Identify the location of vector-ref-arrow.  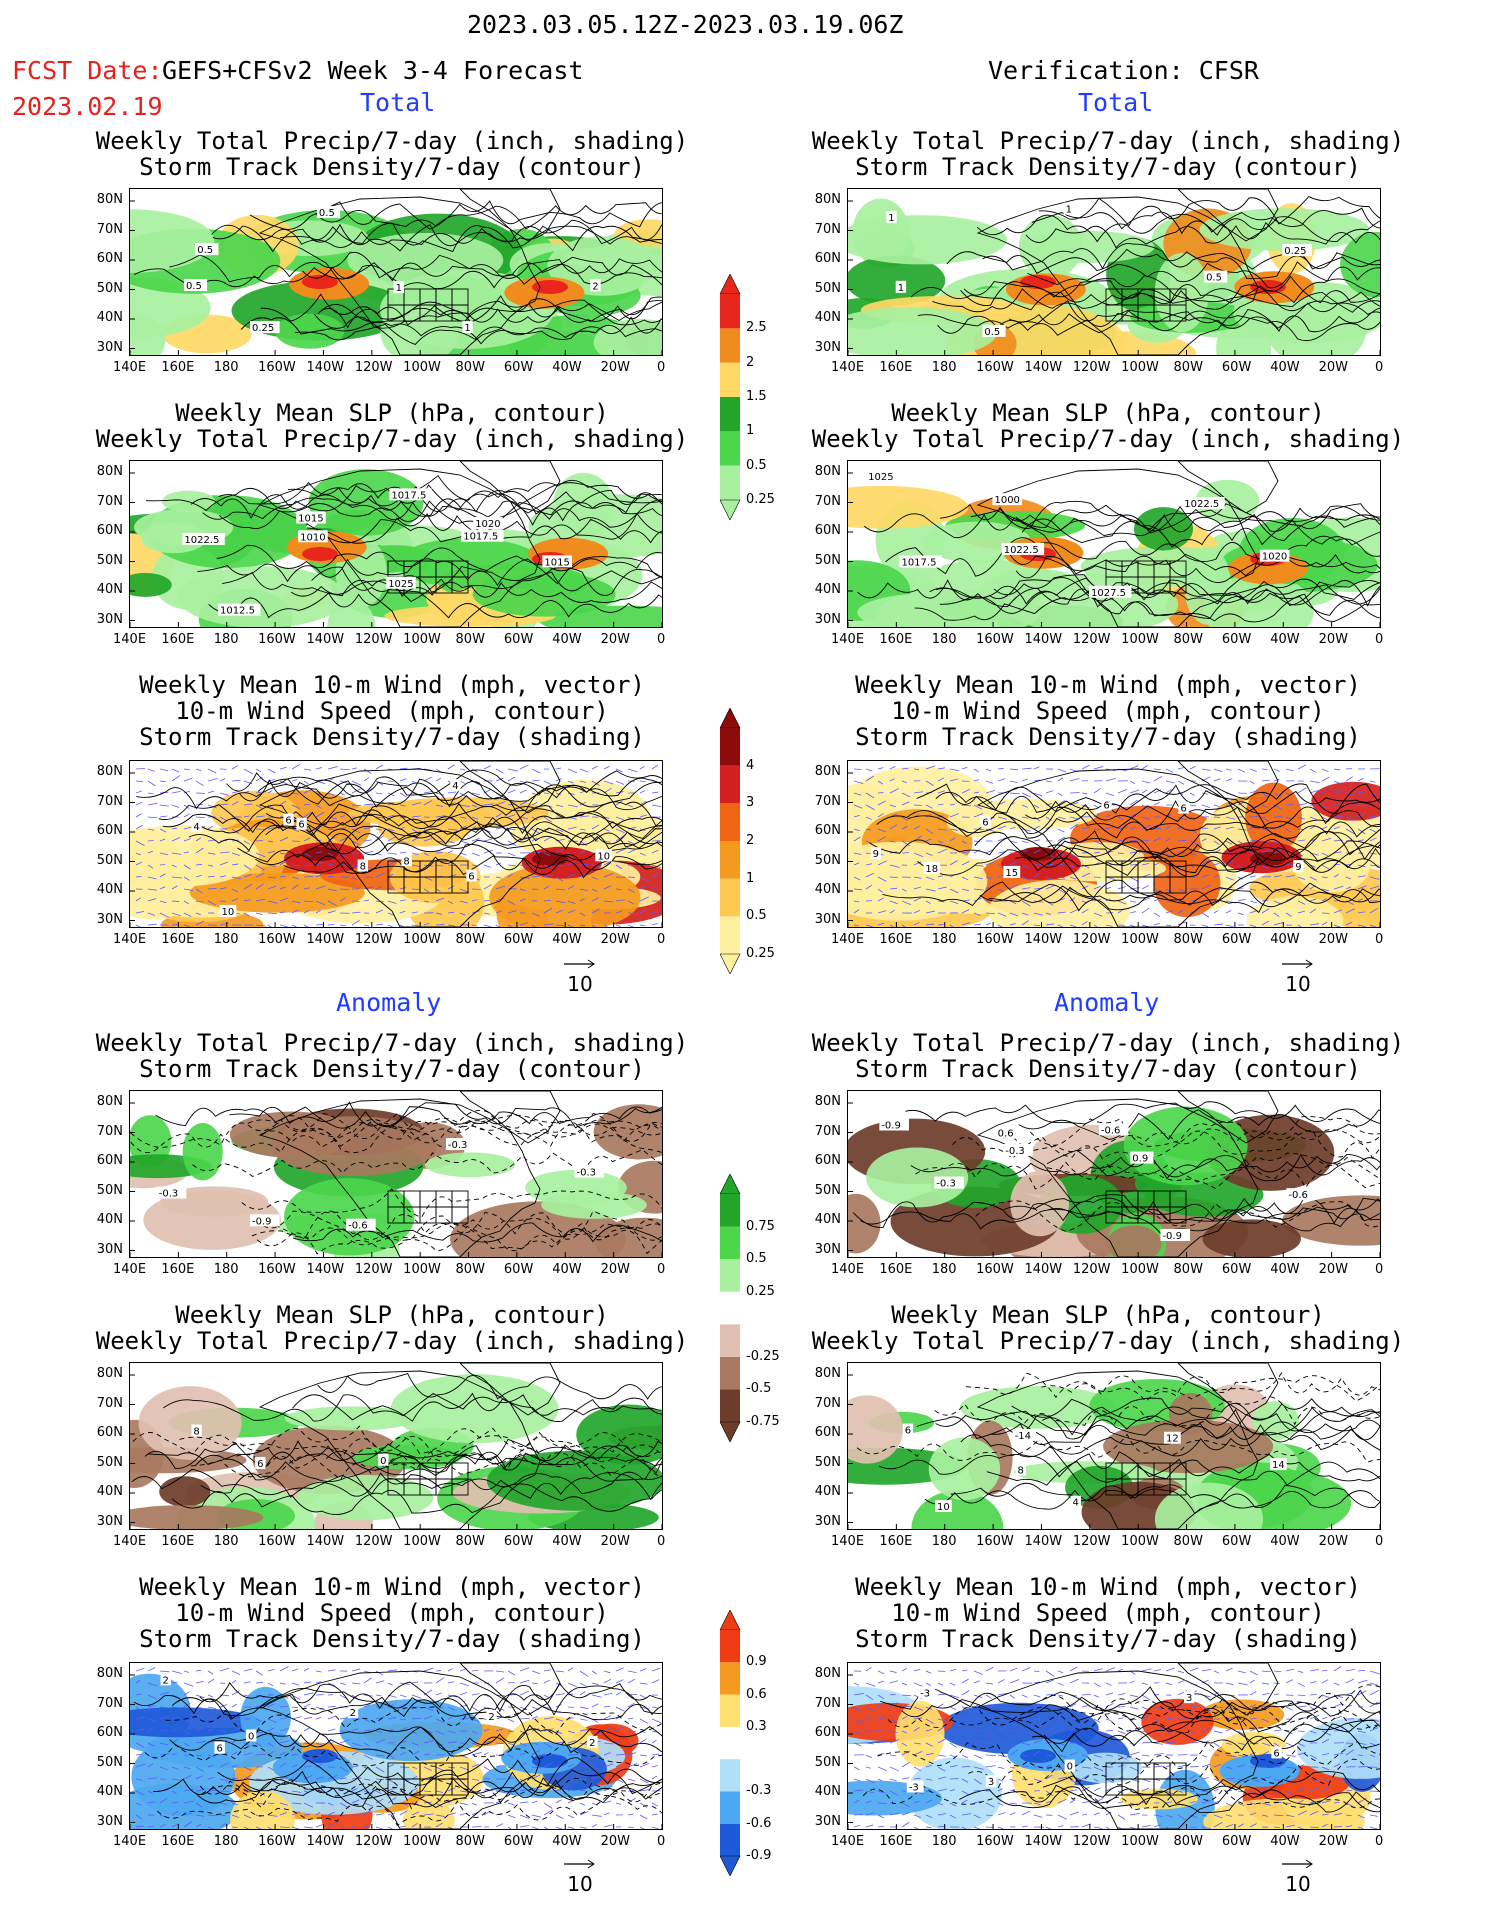
(579, 964).